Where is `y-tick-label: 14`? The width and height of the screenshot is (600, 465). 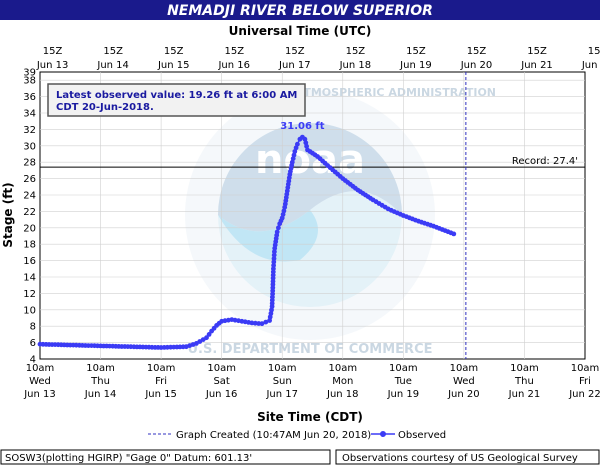
y-tick-label: 14 is located at coordinates (29, 278).